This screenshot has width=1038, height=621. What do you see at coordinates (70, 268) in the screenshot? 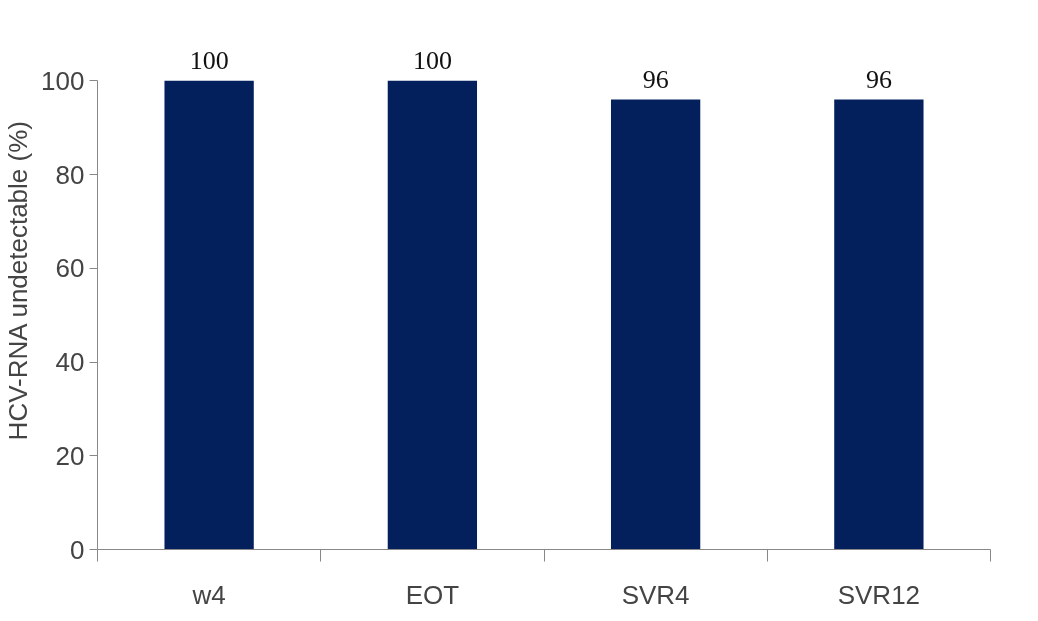
I see `y-tick-label: 60` at bounding box center [70, 268].